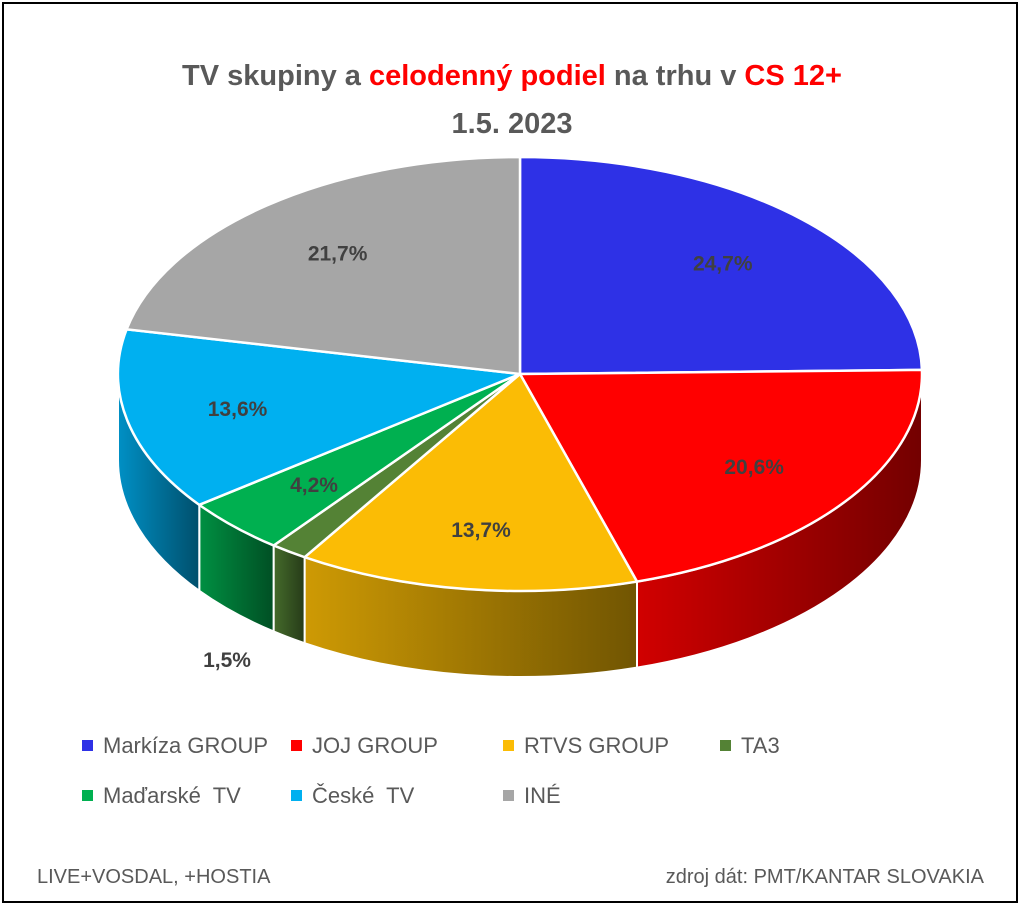 The image size is (1024, 909). Describe the element at coordinates (375, 745) in the screenshot. I see `legend-label: JOJ GROUP` at that location.